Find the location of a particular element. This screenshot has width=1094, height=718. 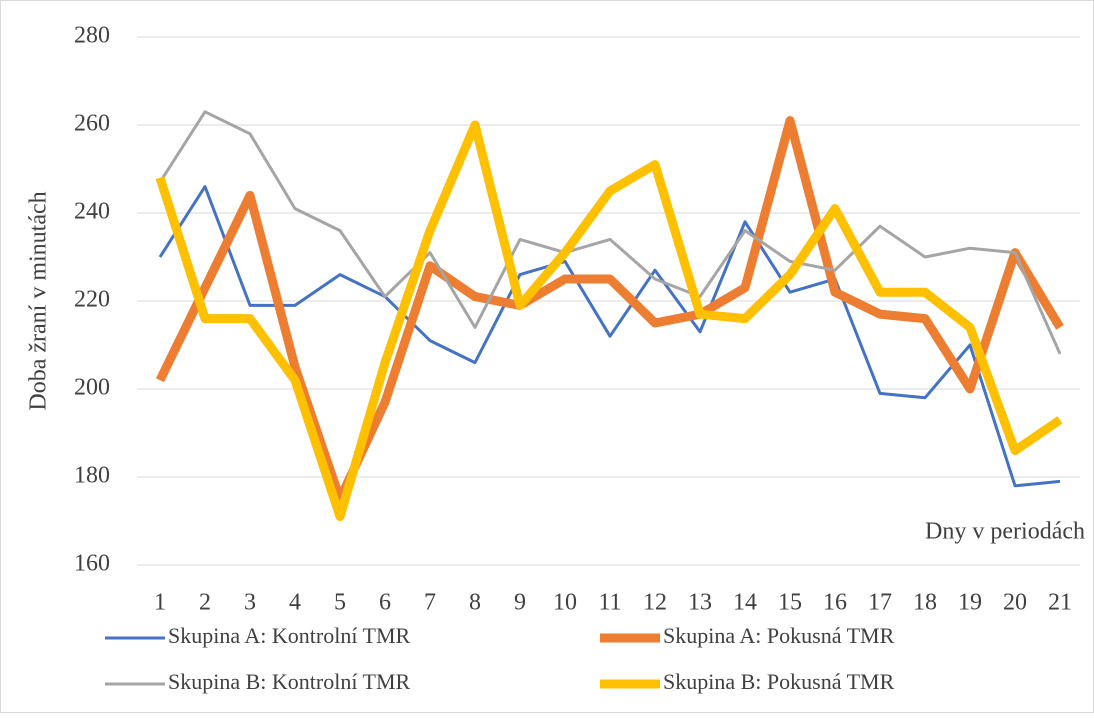

x-tick-label: 20 is located at coordinates (1015, 603).